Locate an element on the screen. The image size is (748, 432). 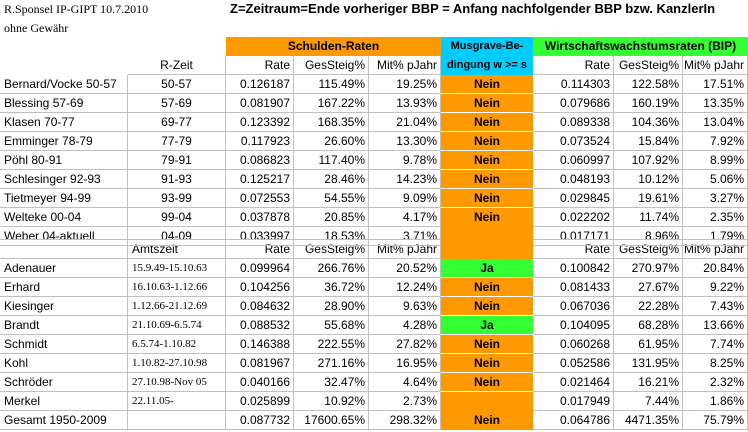
row-name: Schmidt is located at coordinates (64, 344).